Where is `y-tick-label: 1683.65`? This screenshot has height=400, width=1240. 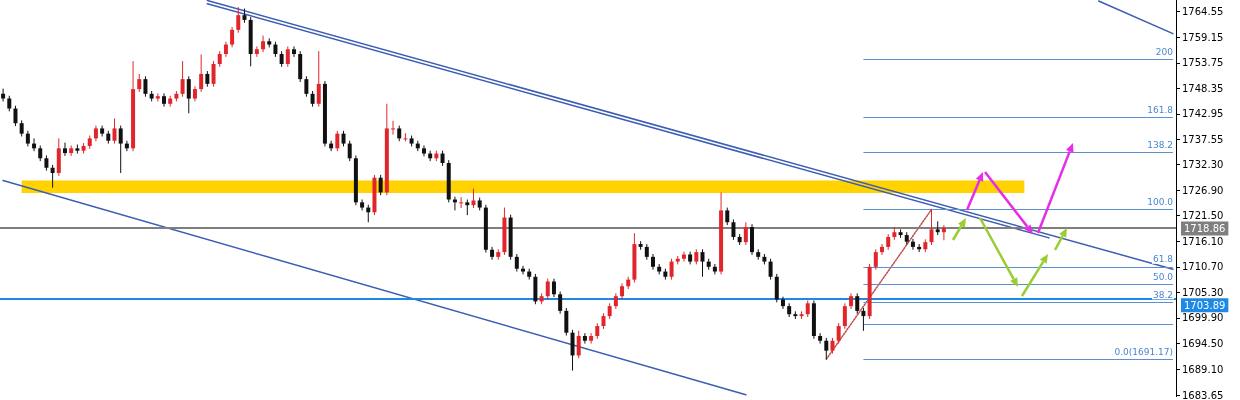
y-tick-label: 1683.65 is located at coordinates (1203, 394).